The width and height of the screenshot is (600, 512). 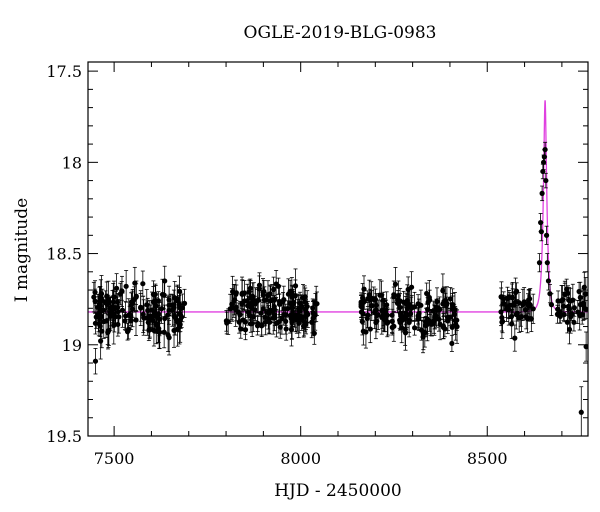 I want to click on x-tick-label: 7500, so click(x=114, y=458).